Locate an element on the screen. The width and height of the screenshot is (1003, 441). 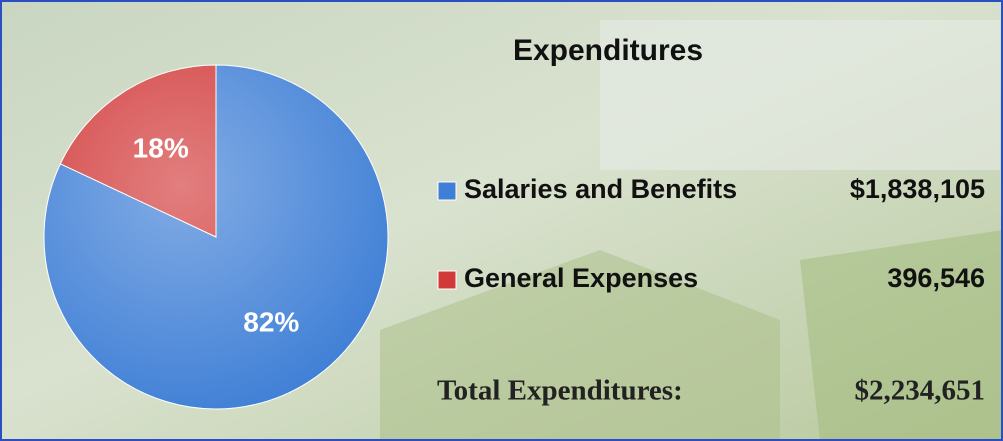
chart-title: Expenditures is located at coordinates (608, 50).